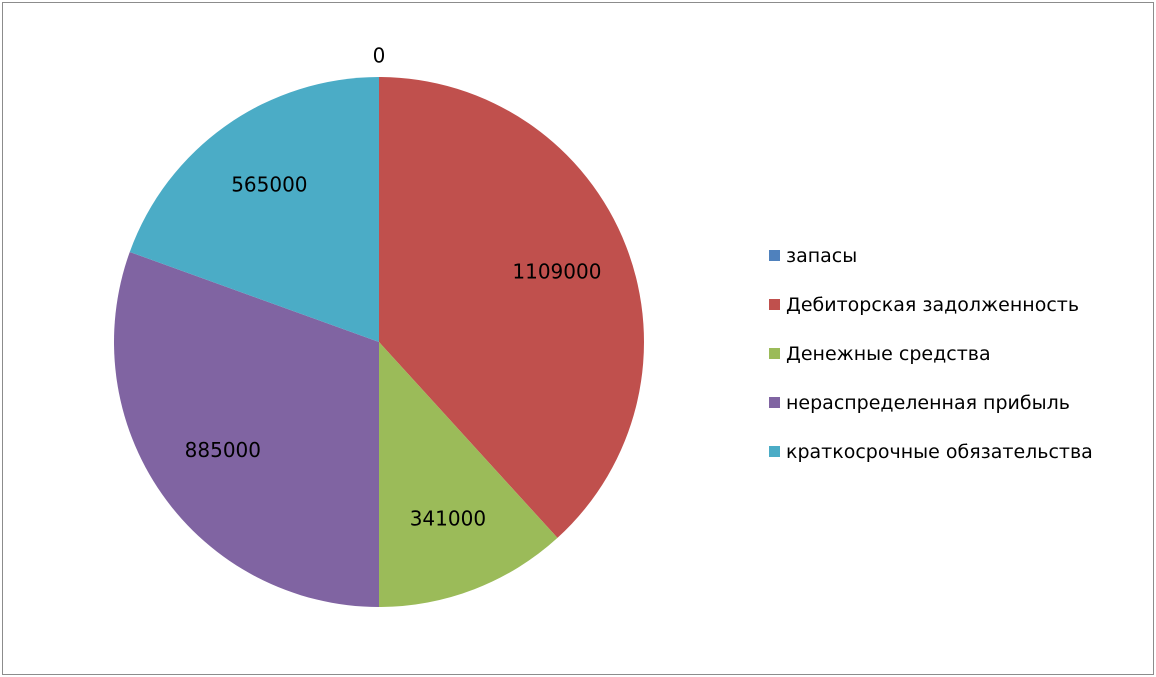 This screenshot has height=677, width=1156. I want to click on legend-swatch-receivables, so click(774, 304).